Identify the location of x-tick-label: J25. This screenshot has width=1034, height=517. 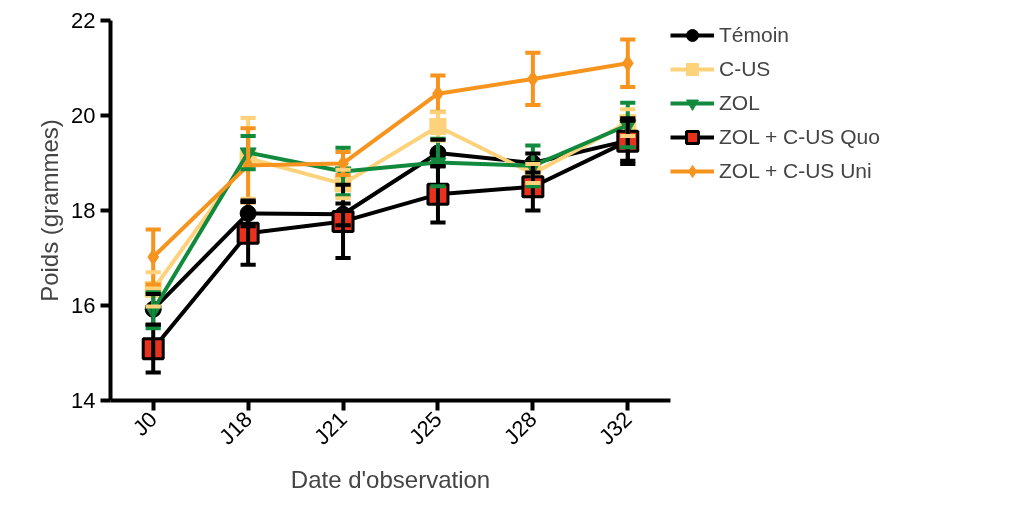
(425, 428).